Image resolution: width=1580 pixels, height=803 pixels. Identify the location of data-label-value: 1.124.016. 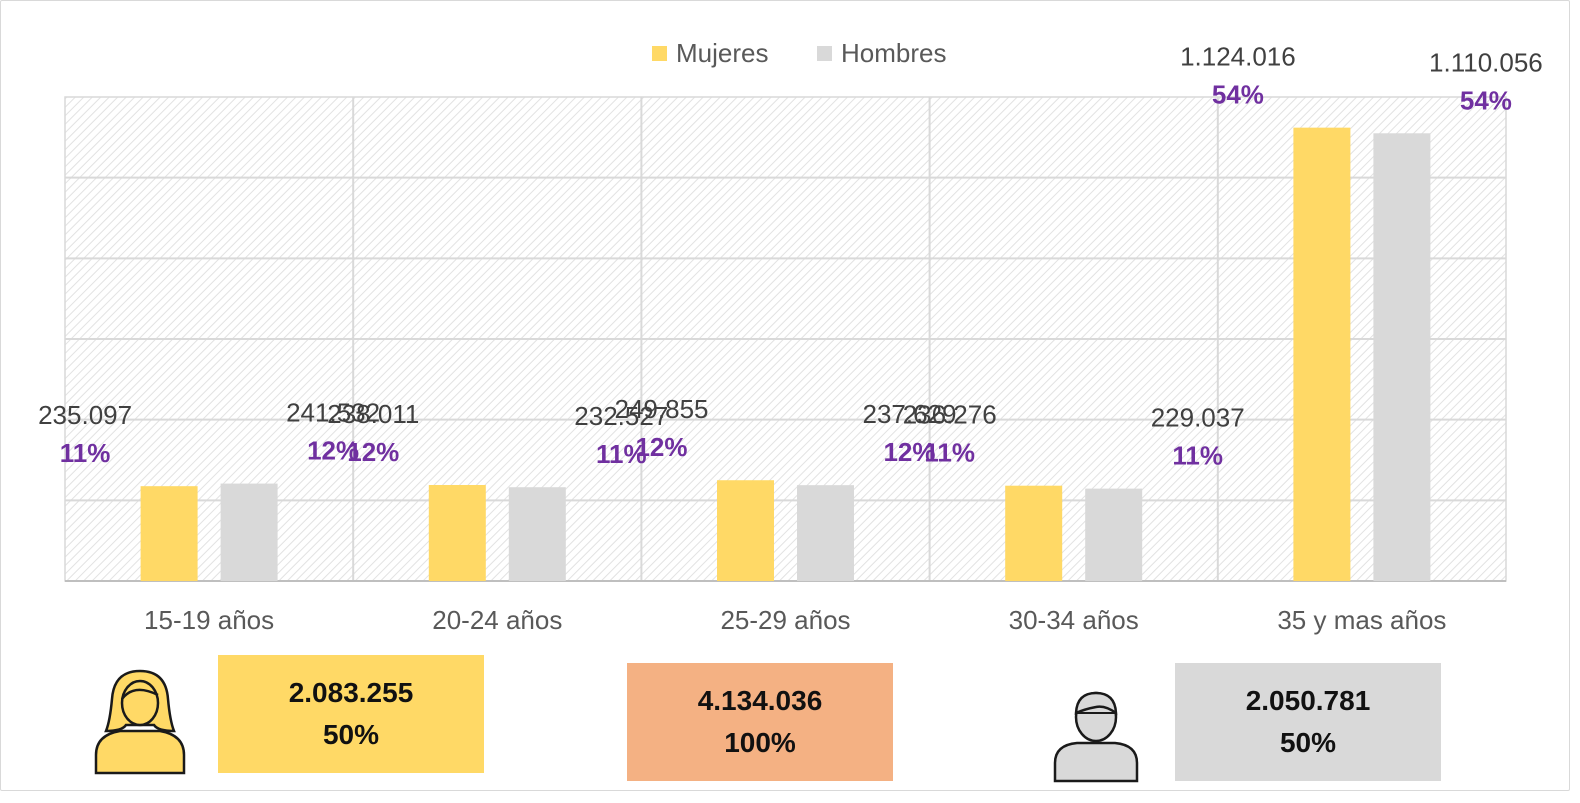
(1238, 57).